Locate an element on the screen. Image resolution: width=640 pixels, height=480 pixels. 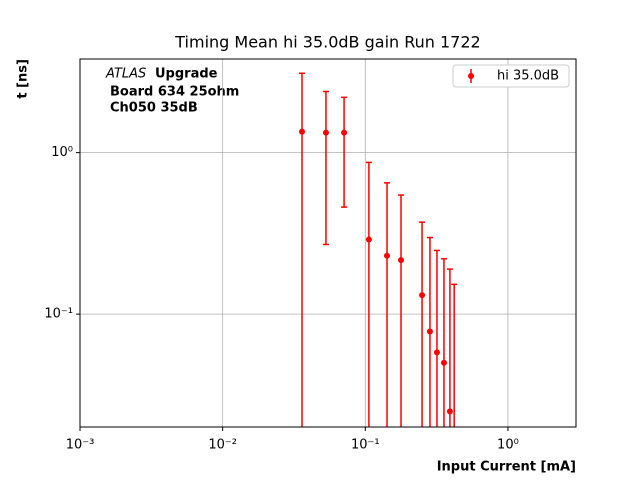
legend-marker is located at coordinates (471, 76).